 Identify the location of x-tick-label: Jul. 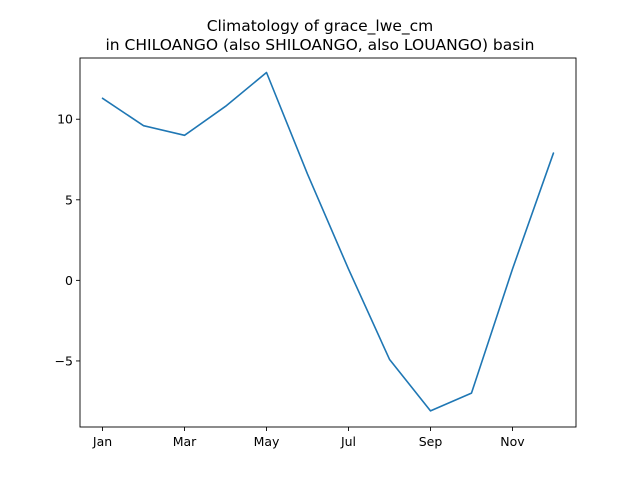
(348, 441).